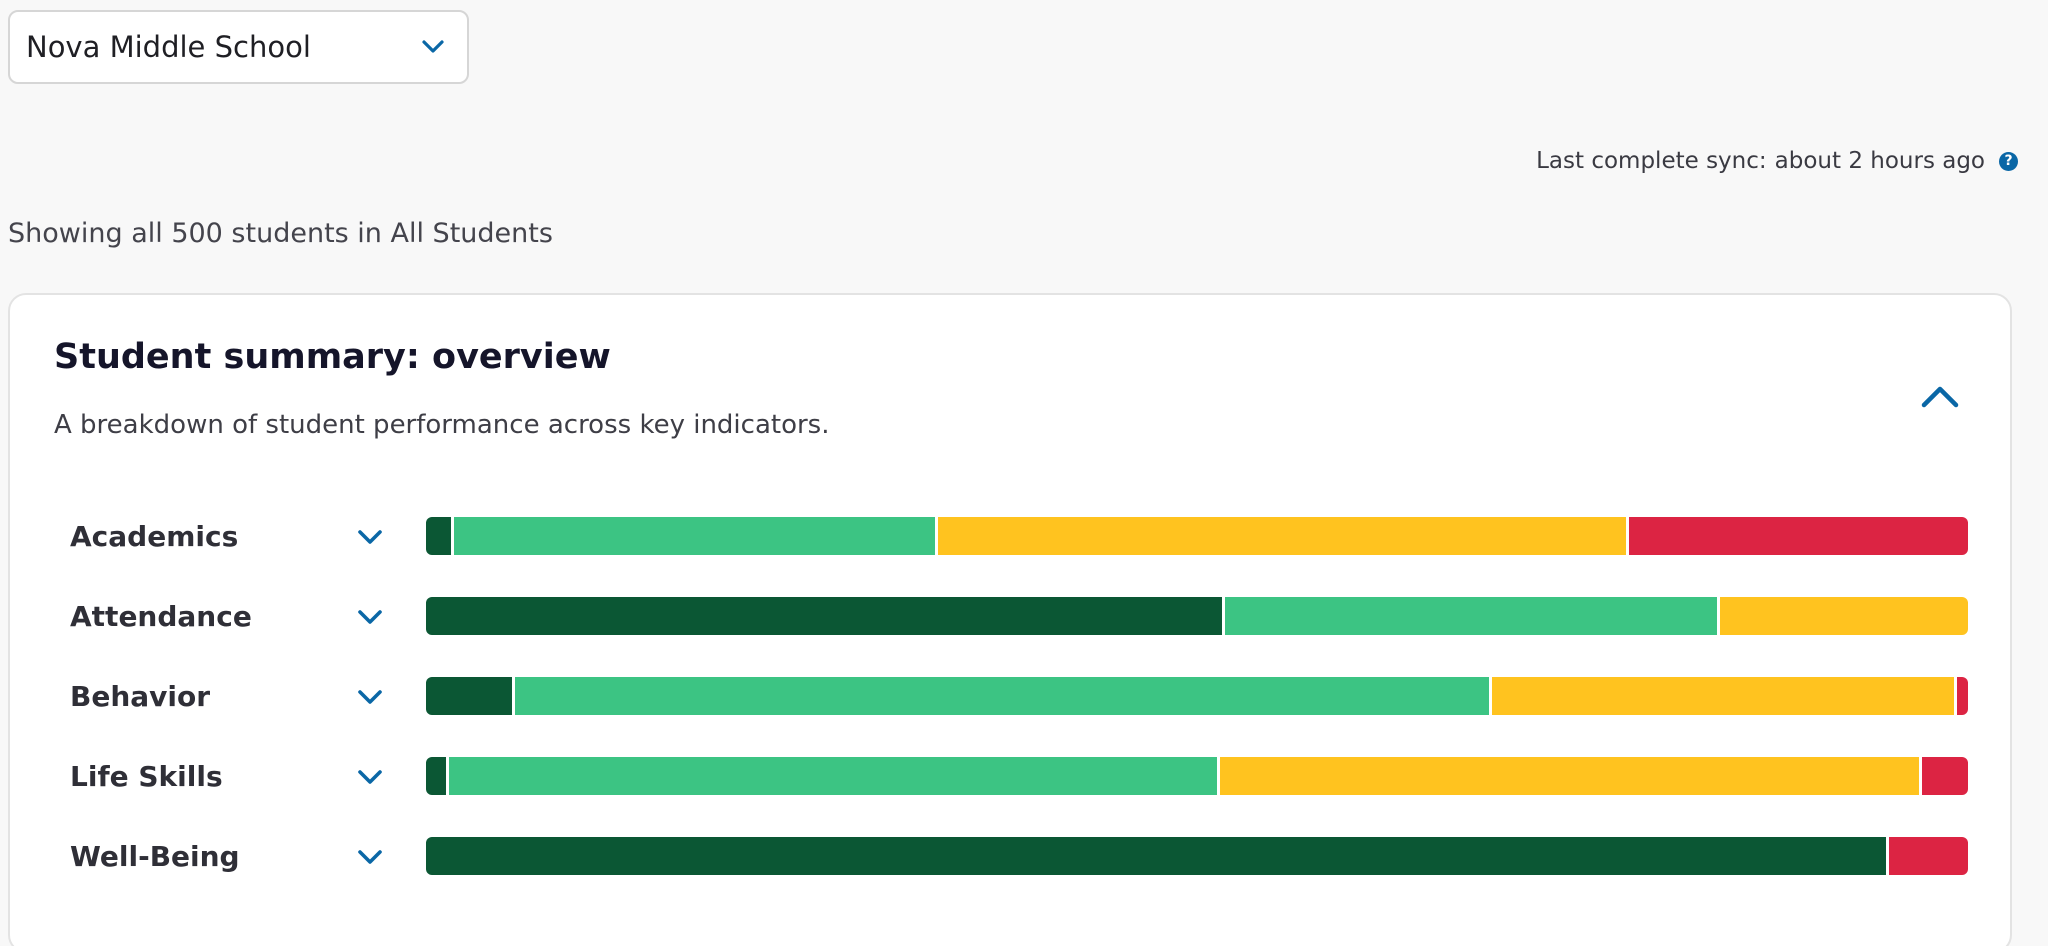 The height and width of the screenshot is (946, 2048). I want to click on indicator-label: Behavior, so click(140, 696).